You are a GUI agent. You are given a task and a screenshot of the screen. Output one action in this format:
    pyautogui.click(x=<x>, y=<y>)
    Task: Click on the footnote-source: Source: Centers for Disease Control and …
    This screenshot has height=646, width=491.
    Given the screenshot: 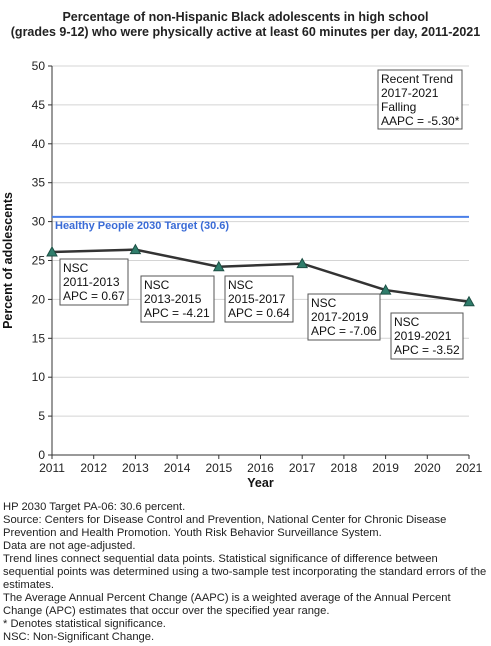 What is the action you would take?
    pyautogui.click(x=225, y=526)
    